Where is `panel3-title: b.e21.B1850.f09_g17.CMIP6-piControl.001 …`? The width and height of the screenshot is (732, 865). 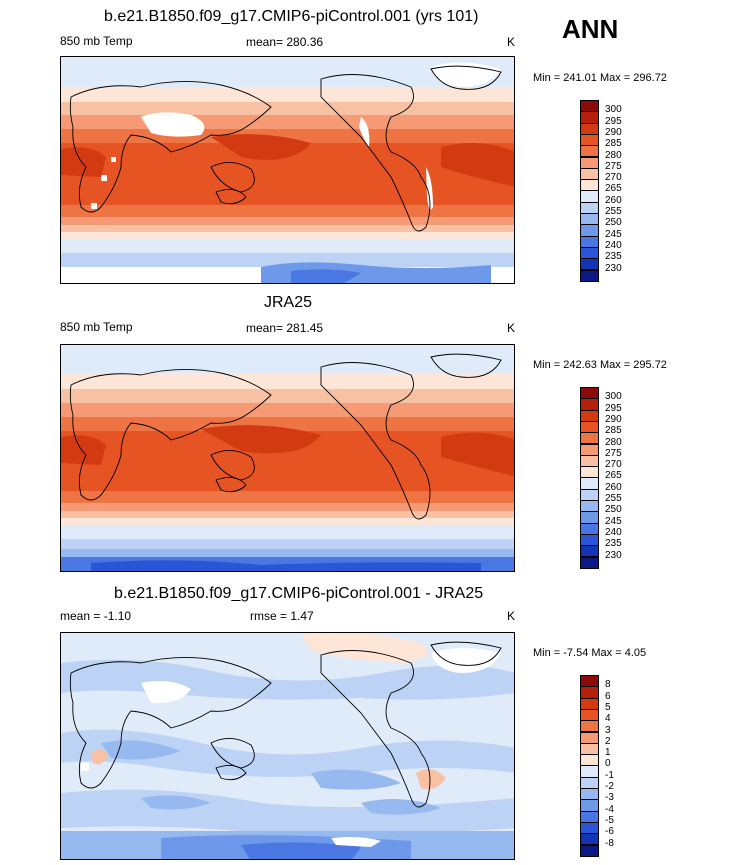
panel3-title: b.e21.B1850.f09_g17.CMIP6-piControl.001 … is located at coordinates (299, 593).